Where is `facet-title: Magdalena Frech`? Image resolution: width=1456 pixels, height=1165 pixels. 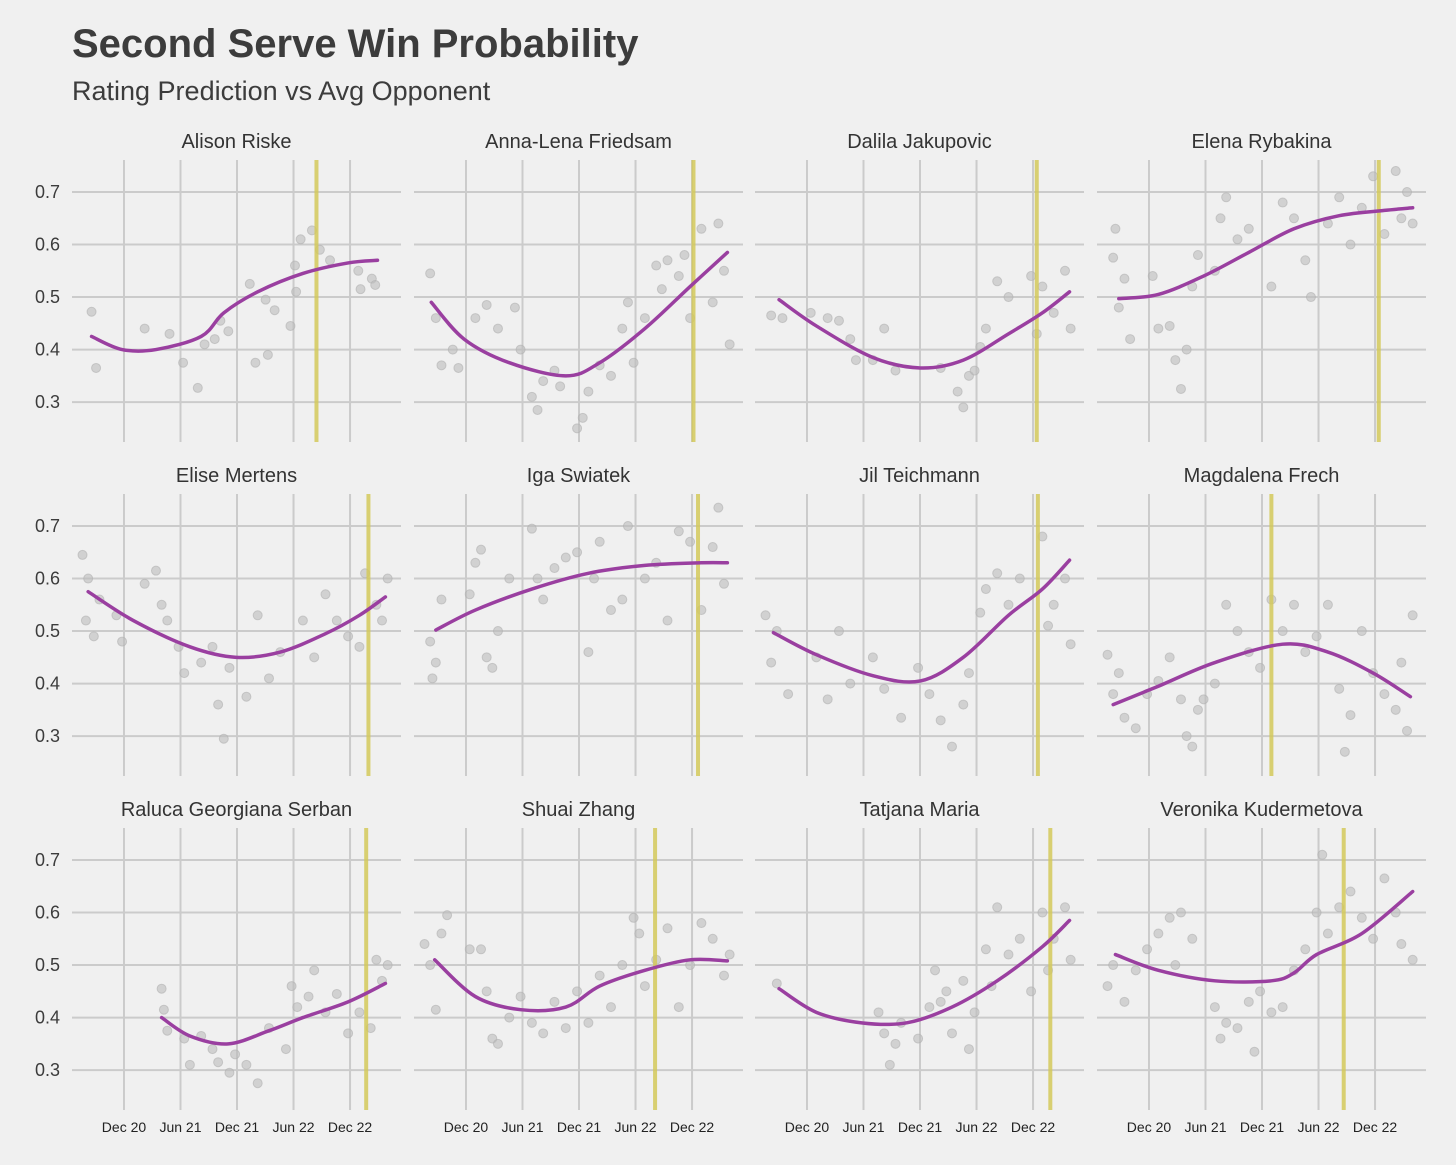 facet-title: Magdalena Frech is located at coordinates (1262, 476).